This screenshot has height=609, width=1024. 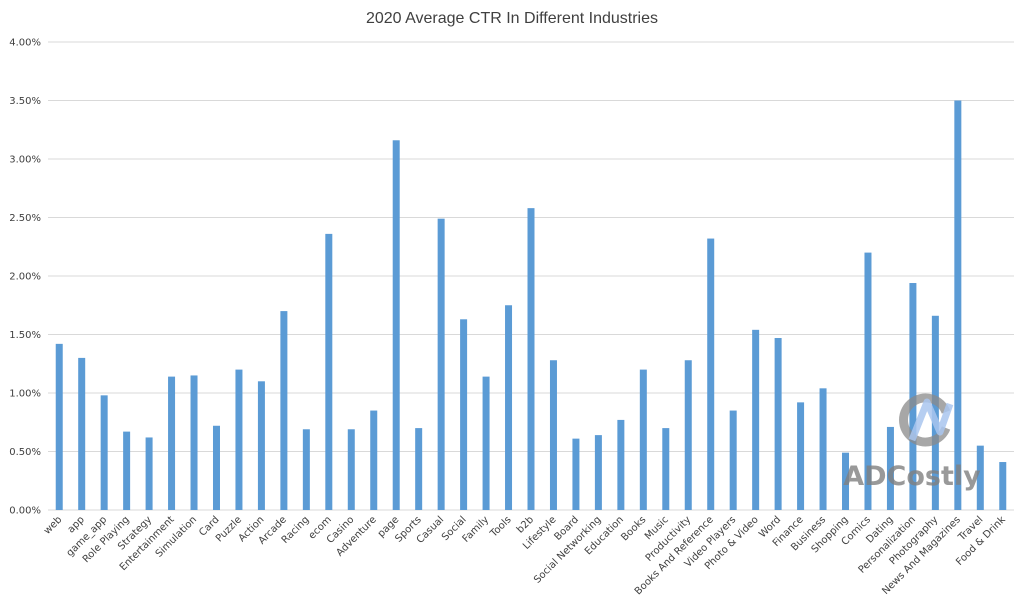 What do you see at coordinates (25, 394) in the screenshot?
I see `y-tick-label: 1.00%` at bounding box center [25, 394].